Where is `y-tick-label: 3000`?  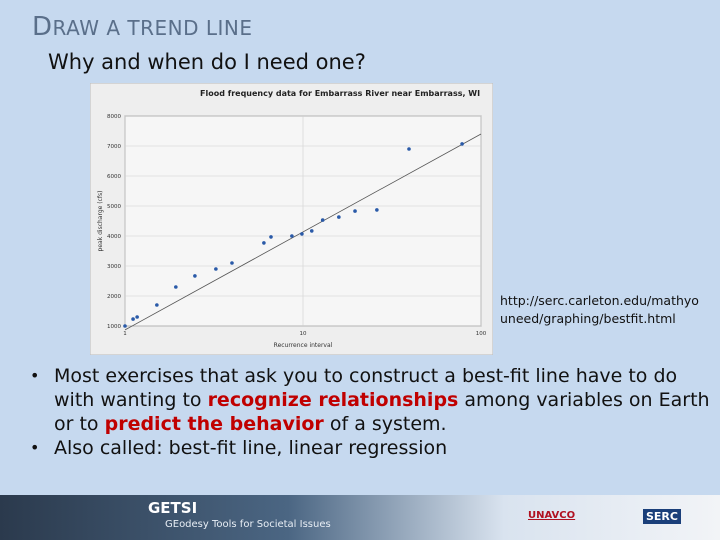 y-tick-label: 3000 is located at coordinates (114, 267).